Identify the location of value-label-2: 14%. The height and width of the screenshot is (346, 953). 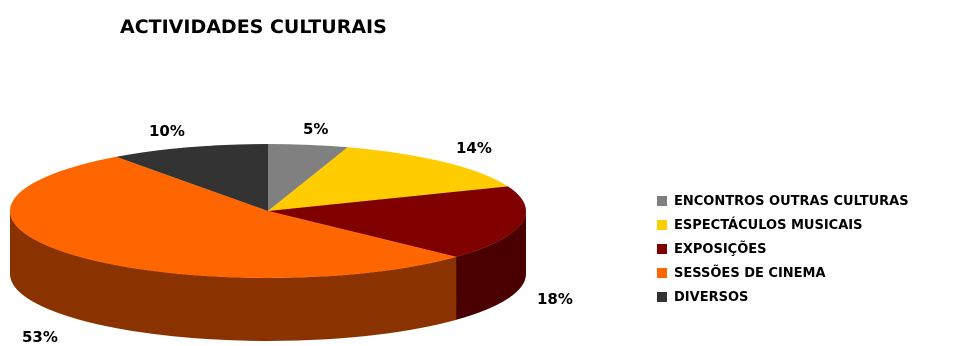
(474, 148).